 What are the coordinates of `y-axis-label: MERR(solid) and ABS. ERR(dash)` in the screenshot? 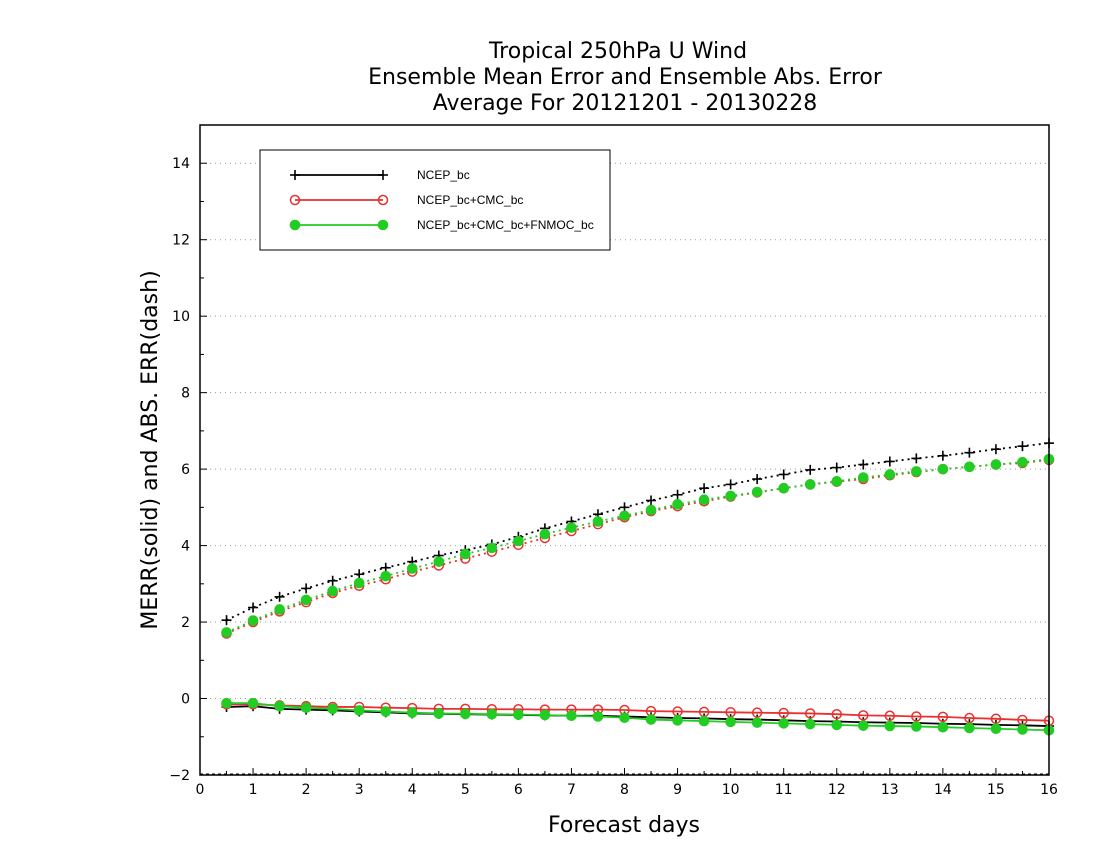 It's located at (150, 449).